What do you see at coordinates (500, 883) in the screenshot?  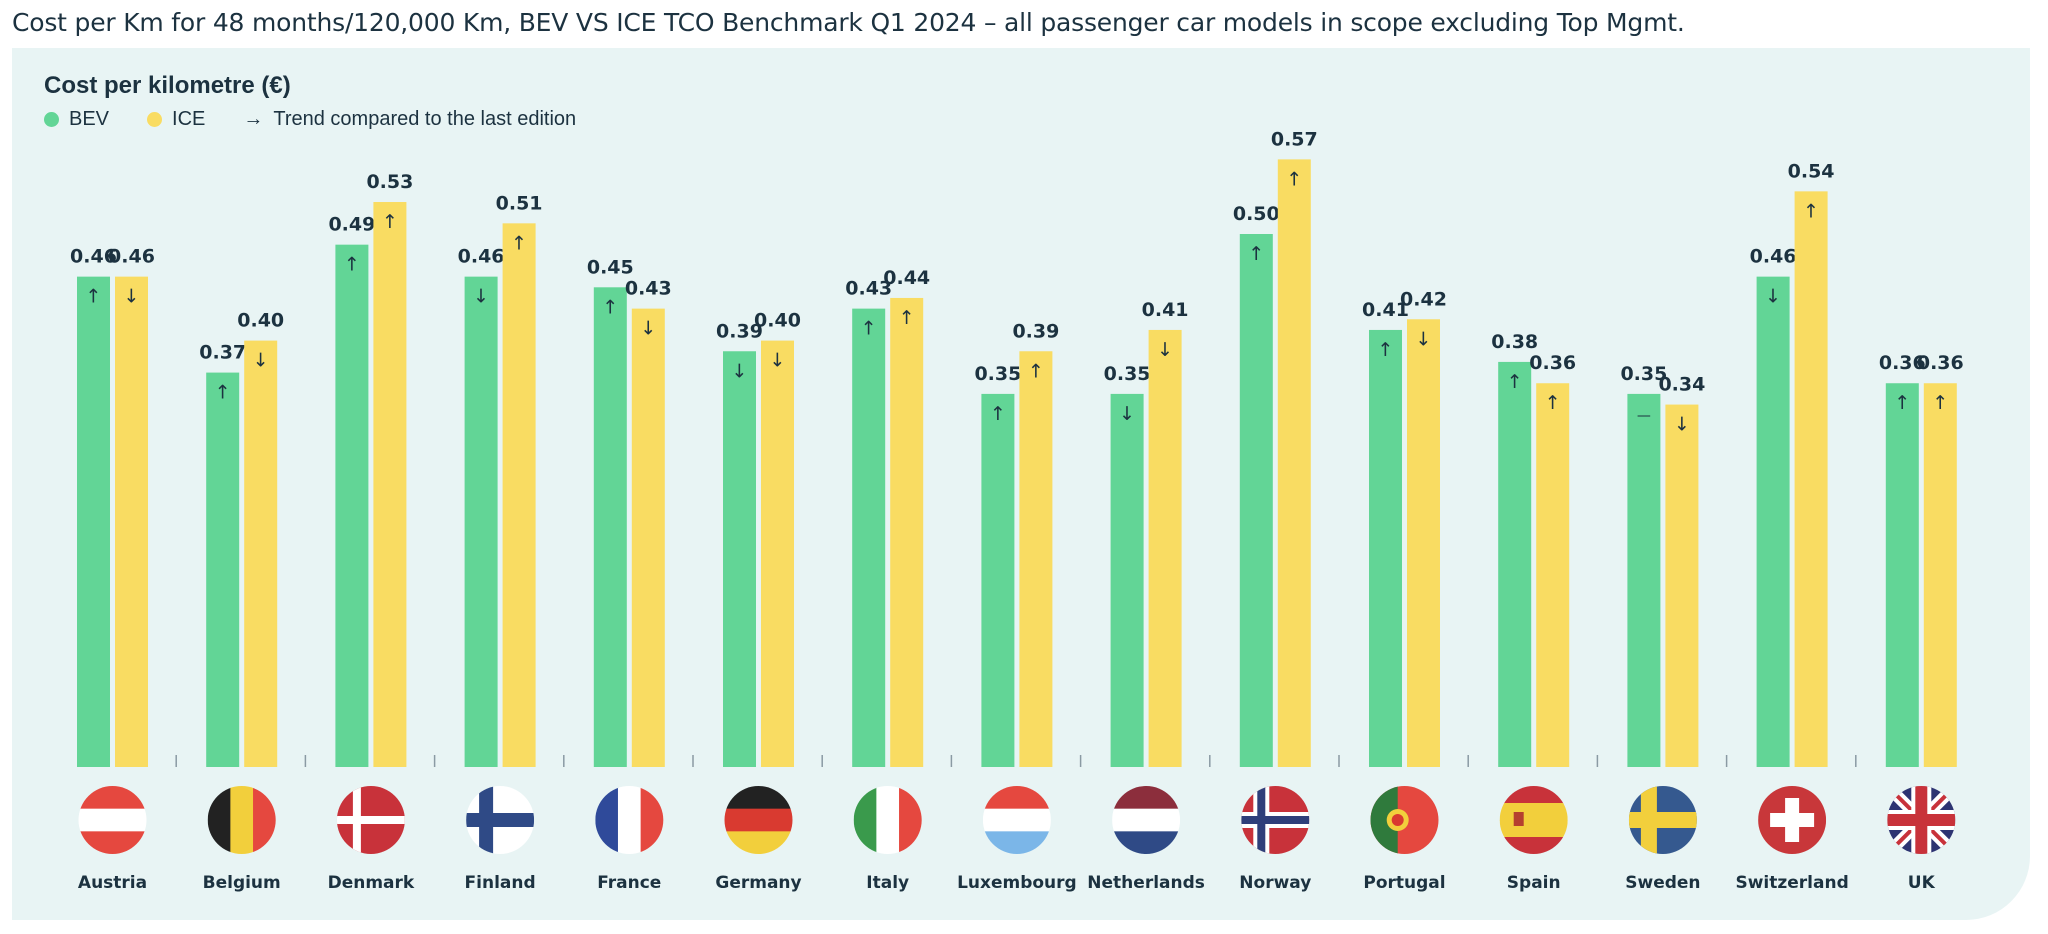 I see `category-label: Finland` at bounding box center [500, 883].